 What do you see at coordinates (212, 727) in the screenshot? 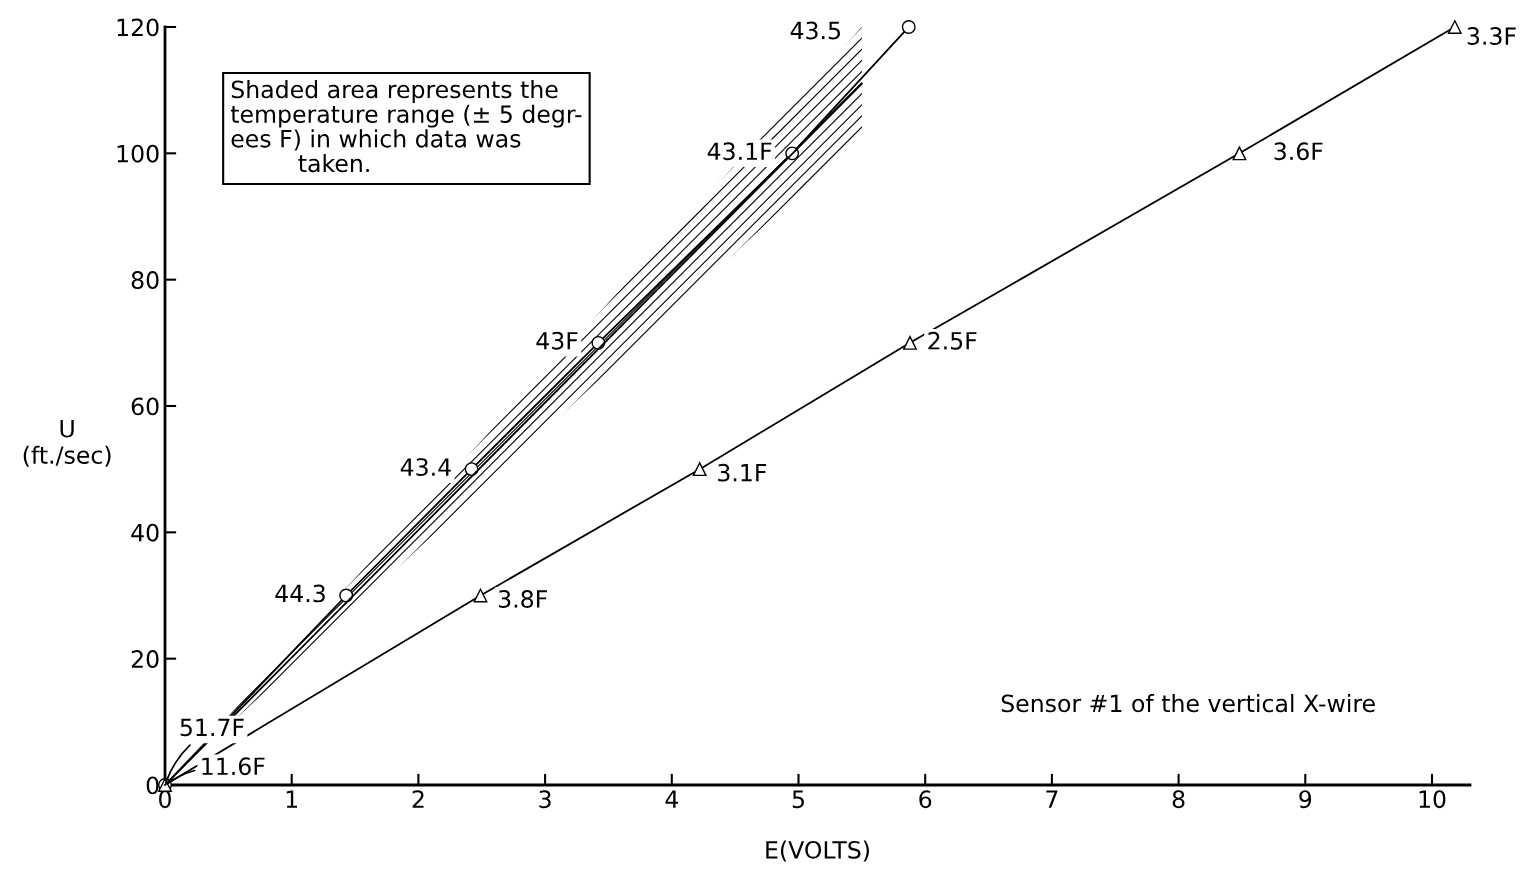
I see `annotation: 51.7F` at bounding box center [212, 727].